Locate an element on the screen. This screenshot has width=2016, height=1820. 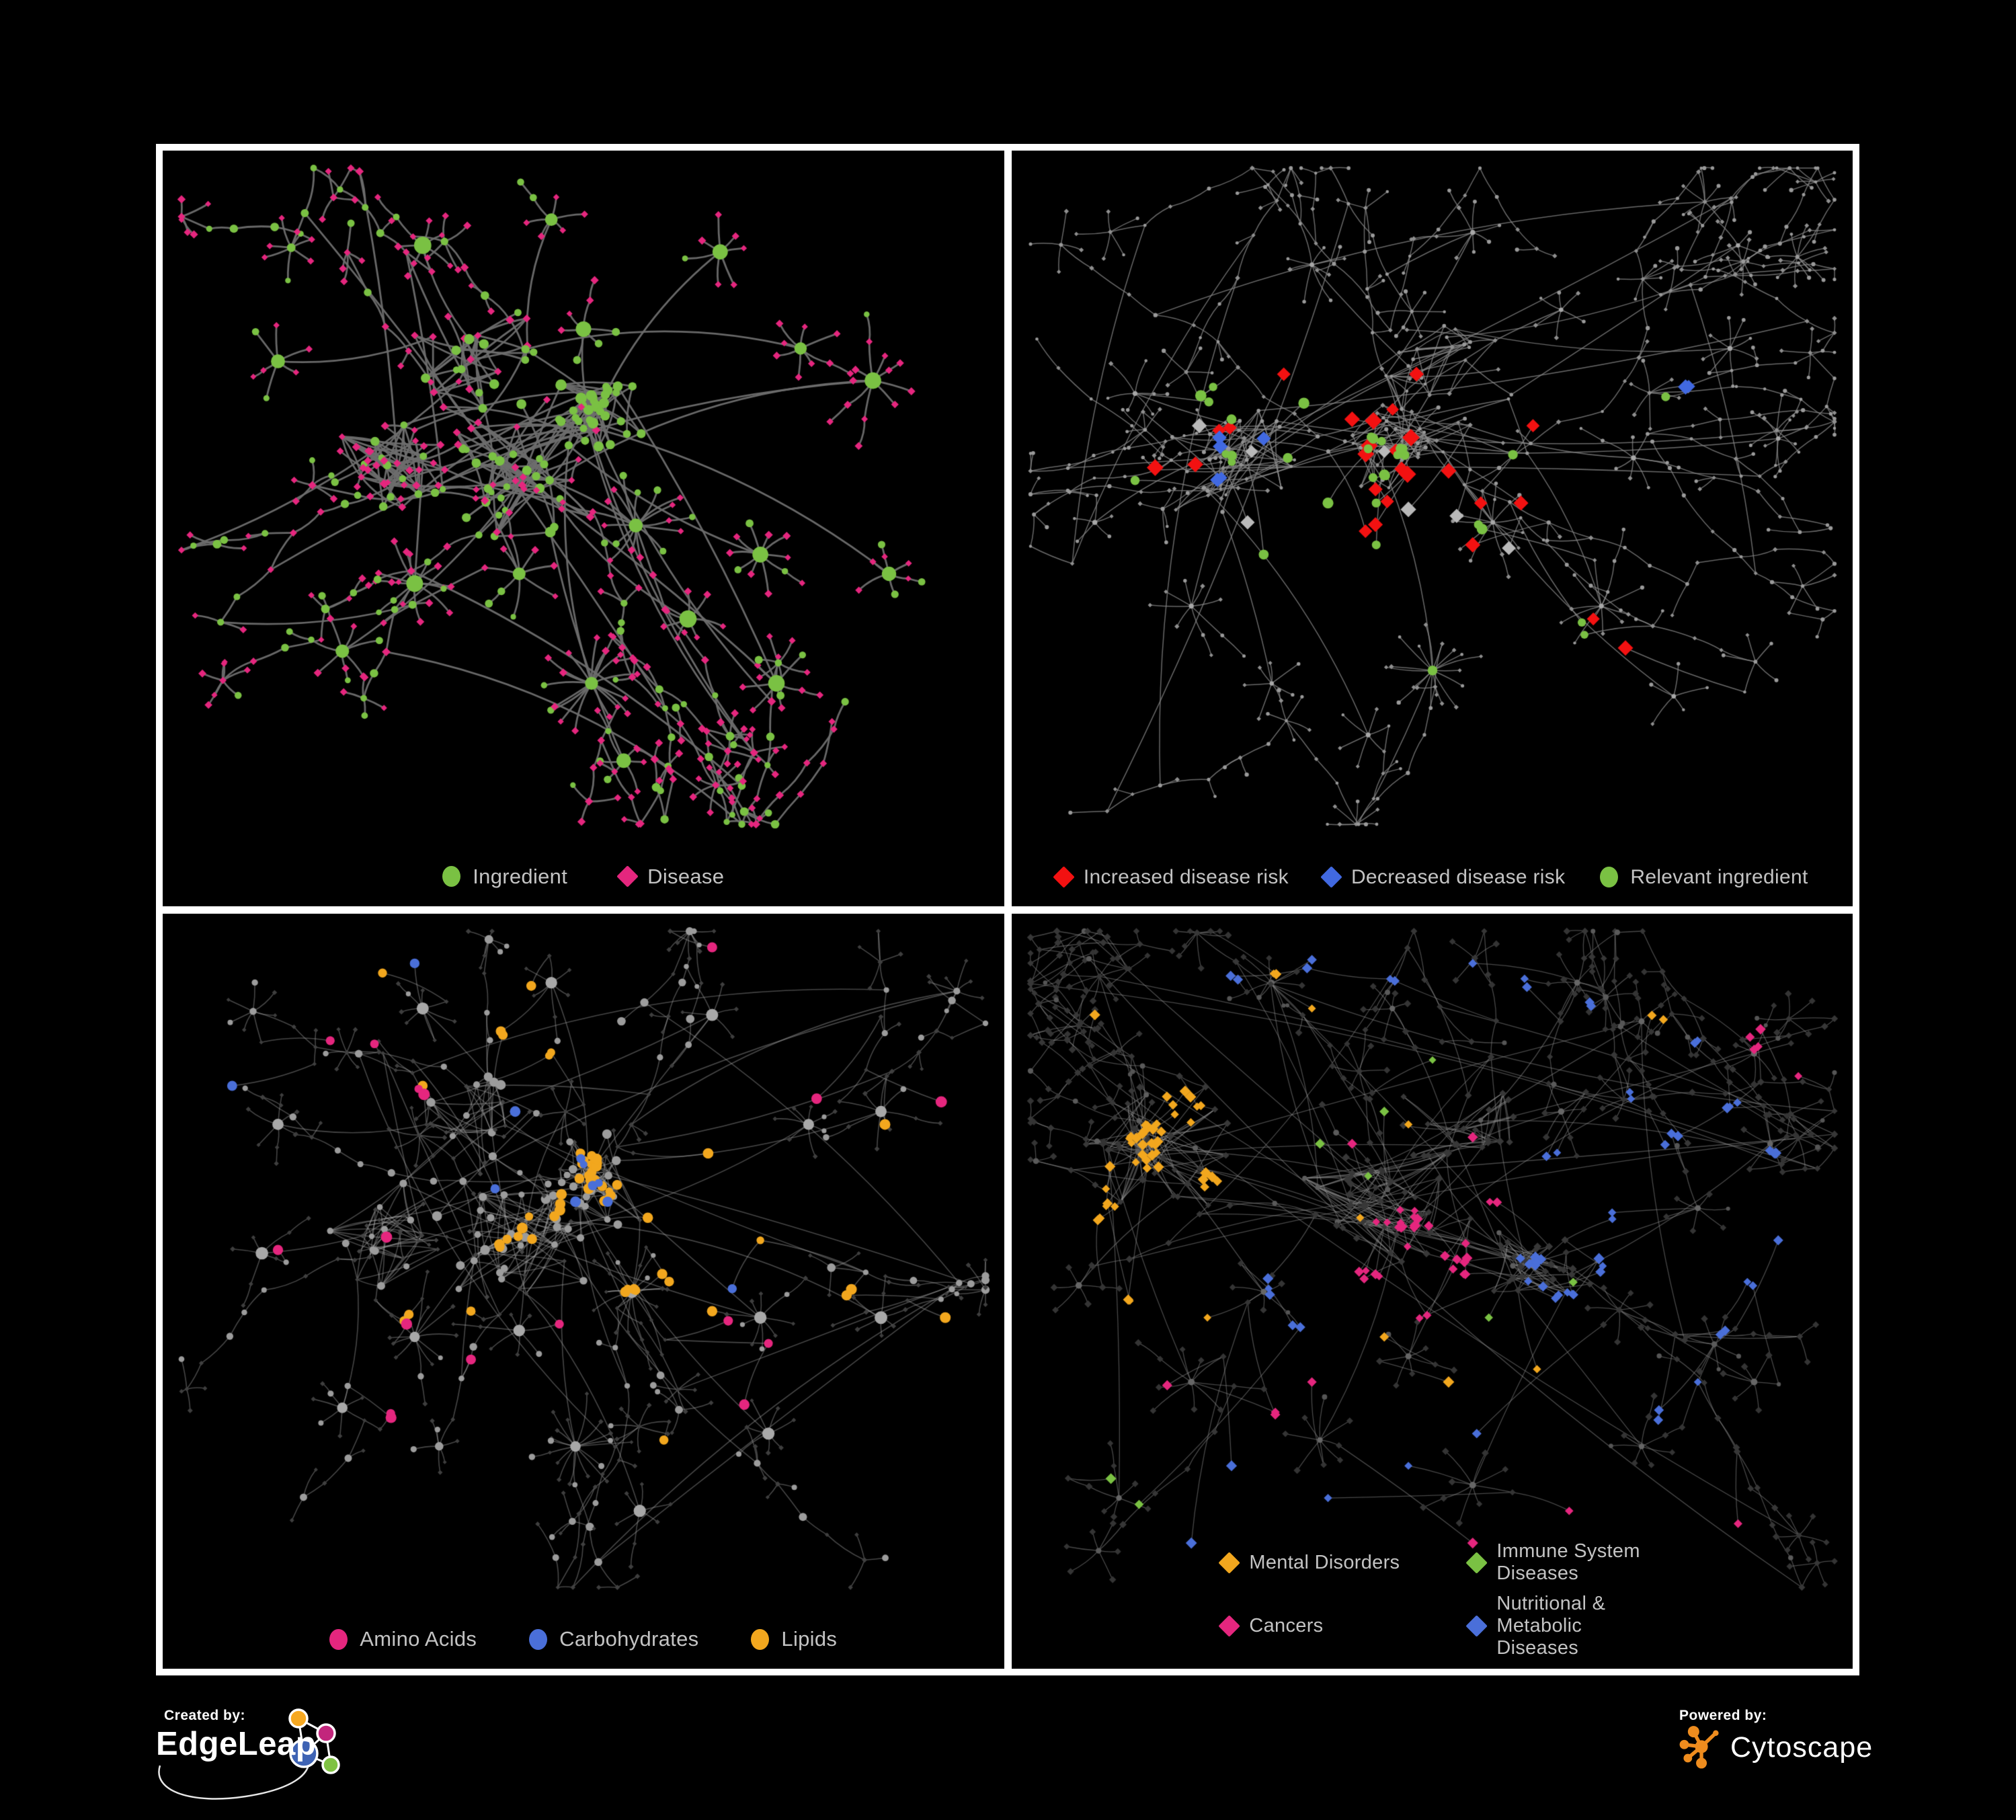
cancers-swatch-icon is located at coordinates (1229, 1626).